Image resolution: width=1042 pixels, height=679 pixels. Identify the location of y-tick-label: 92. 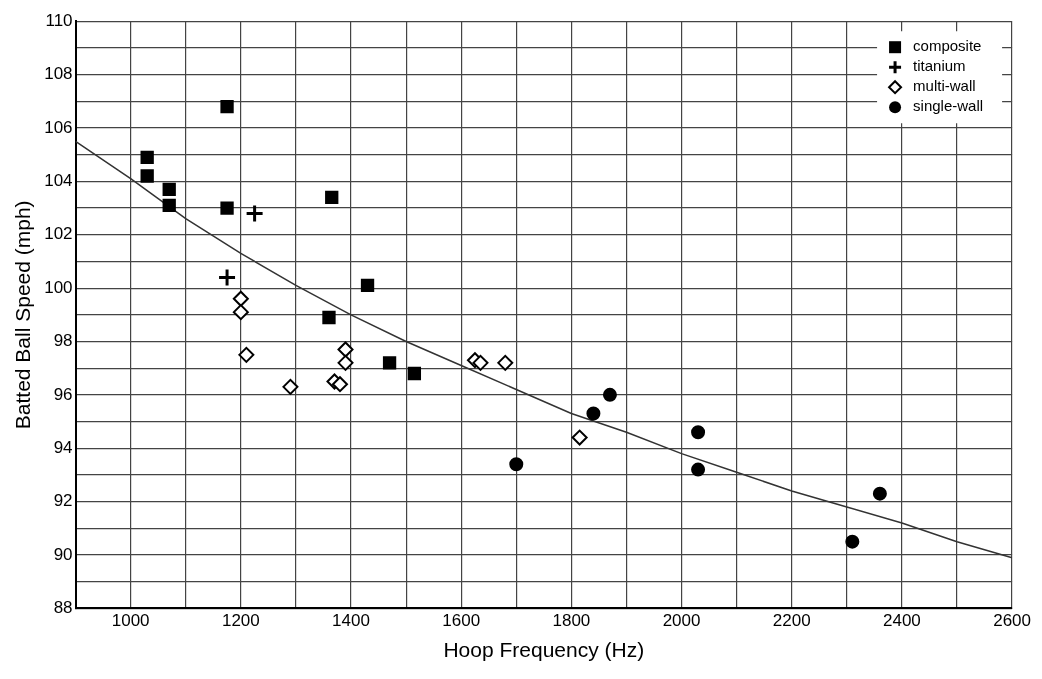
(63, 501).